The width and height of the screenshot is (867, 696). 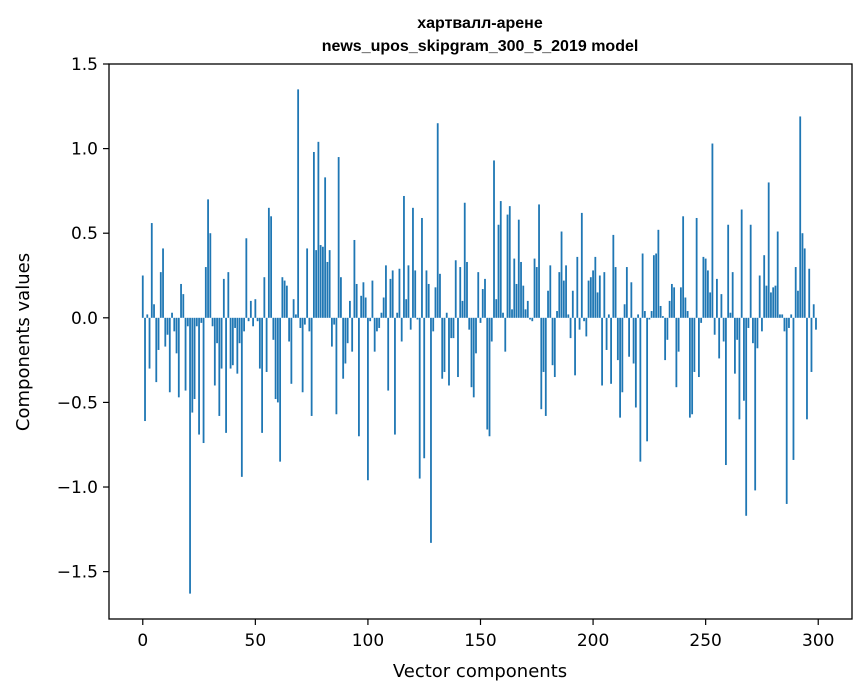 What do you see at coordinates (77, 403) in the screenshot?
I see `y-tick-label: −0.5` at bounding box center [77, 403].